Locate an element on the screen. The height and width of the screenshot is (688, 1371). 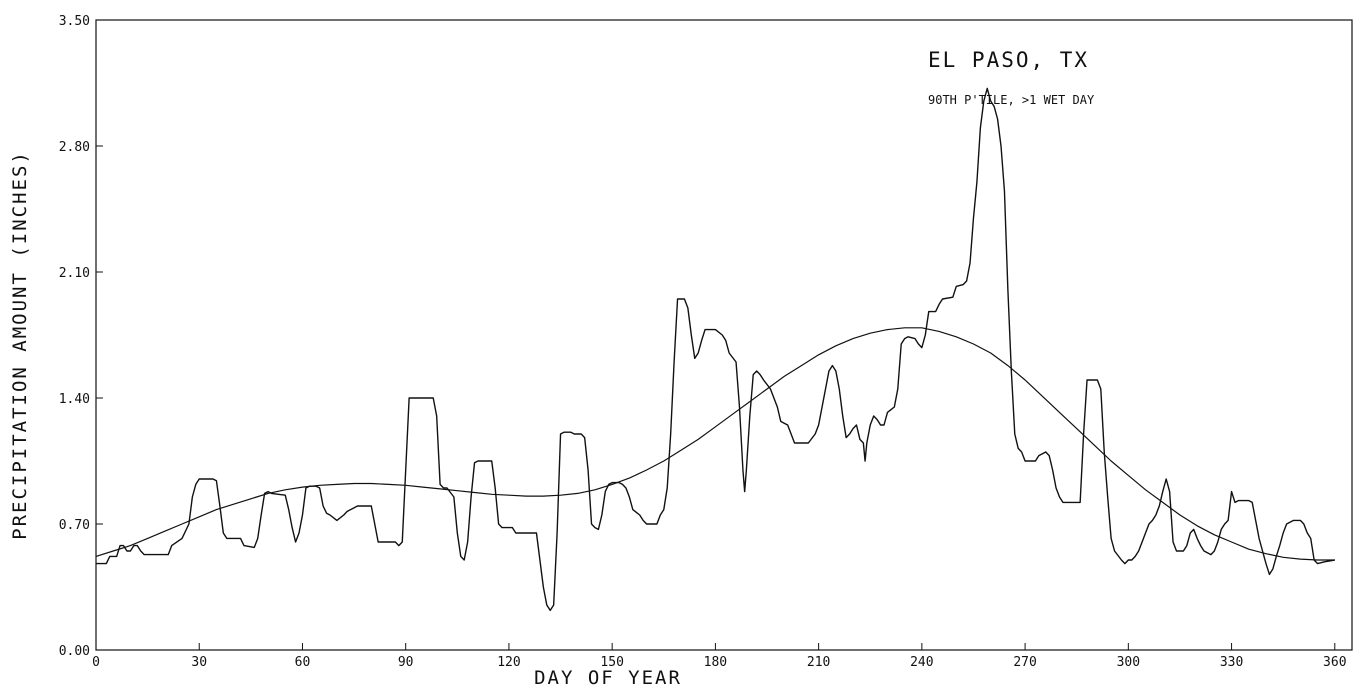
x-tick-label: 0 is located at coordinates (96, 662).